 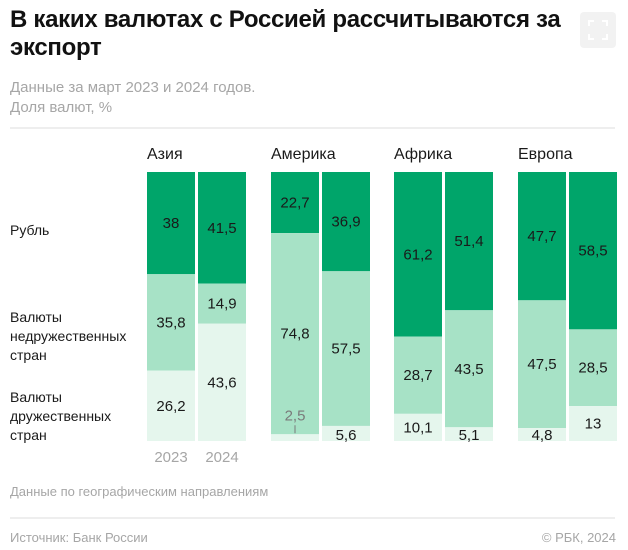 I want to click on row-label-unfriendly: Валюты недружественных стран, so click(x=68, y=336).